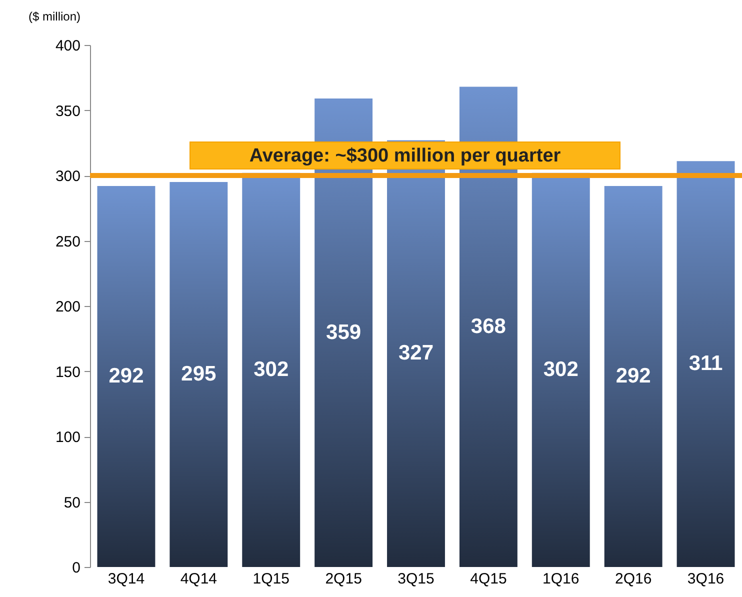  I want to click on data-label: 359, so click(344, 332).